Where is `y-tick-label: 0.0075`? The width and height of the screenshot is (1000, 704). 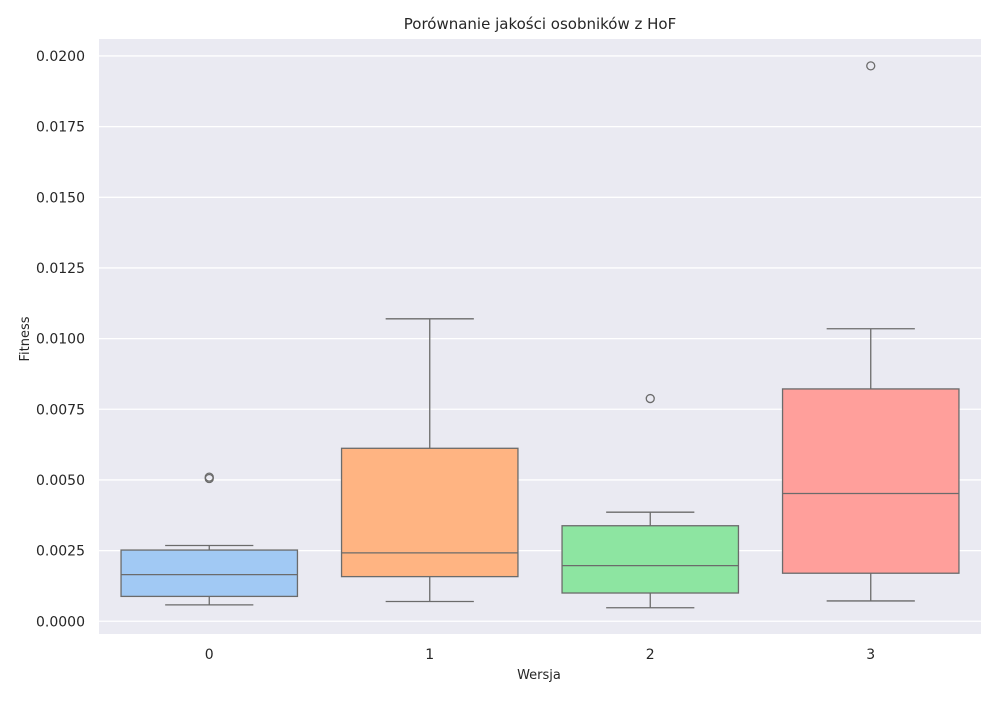
y-tick-label: 0.0075 is located at coordinates (60, 410).